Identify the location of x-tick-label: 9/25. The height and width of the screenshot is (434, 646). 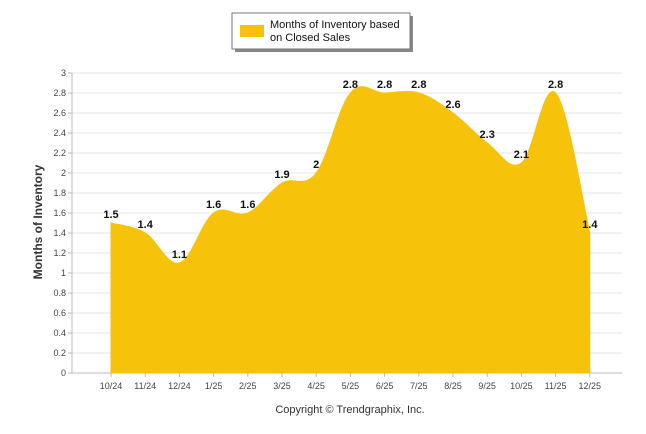
(487, 386).